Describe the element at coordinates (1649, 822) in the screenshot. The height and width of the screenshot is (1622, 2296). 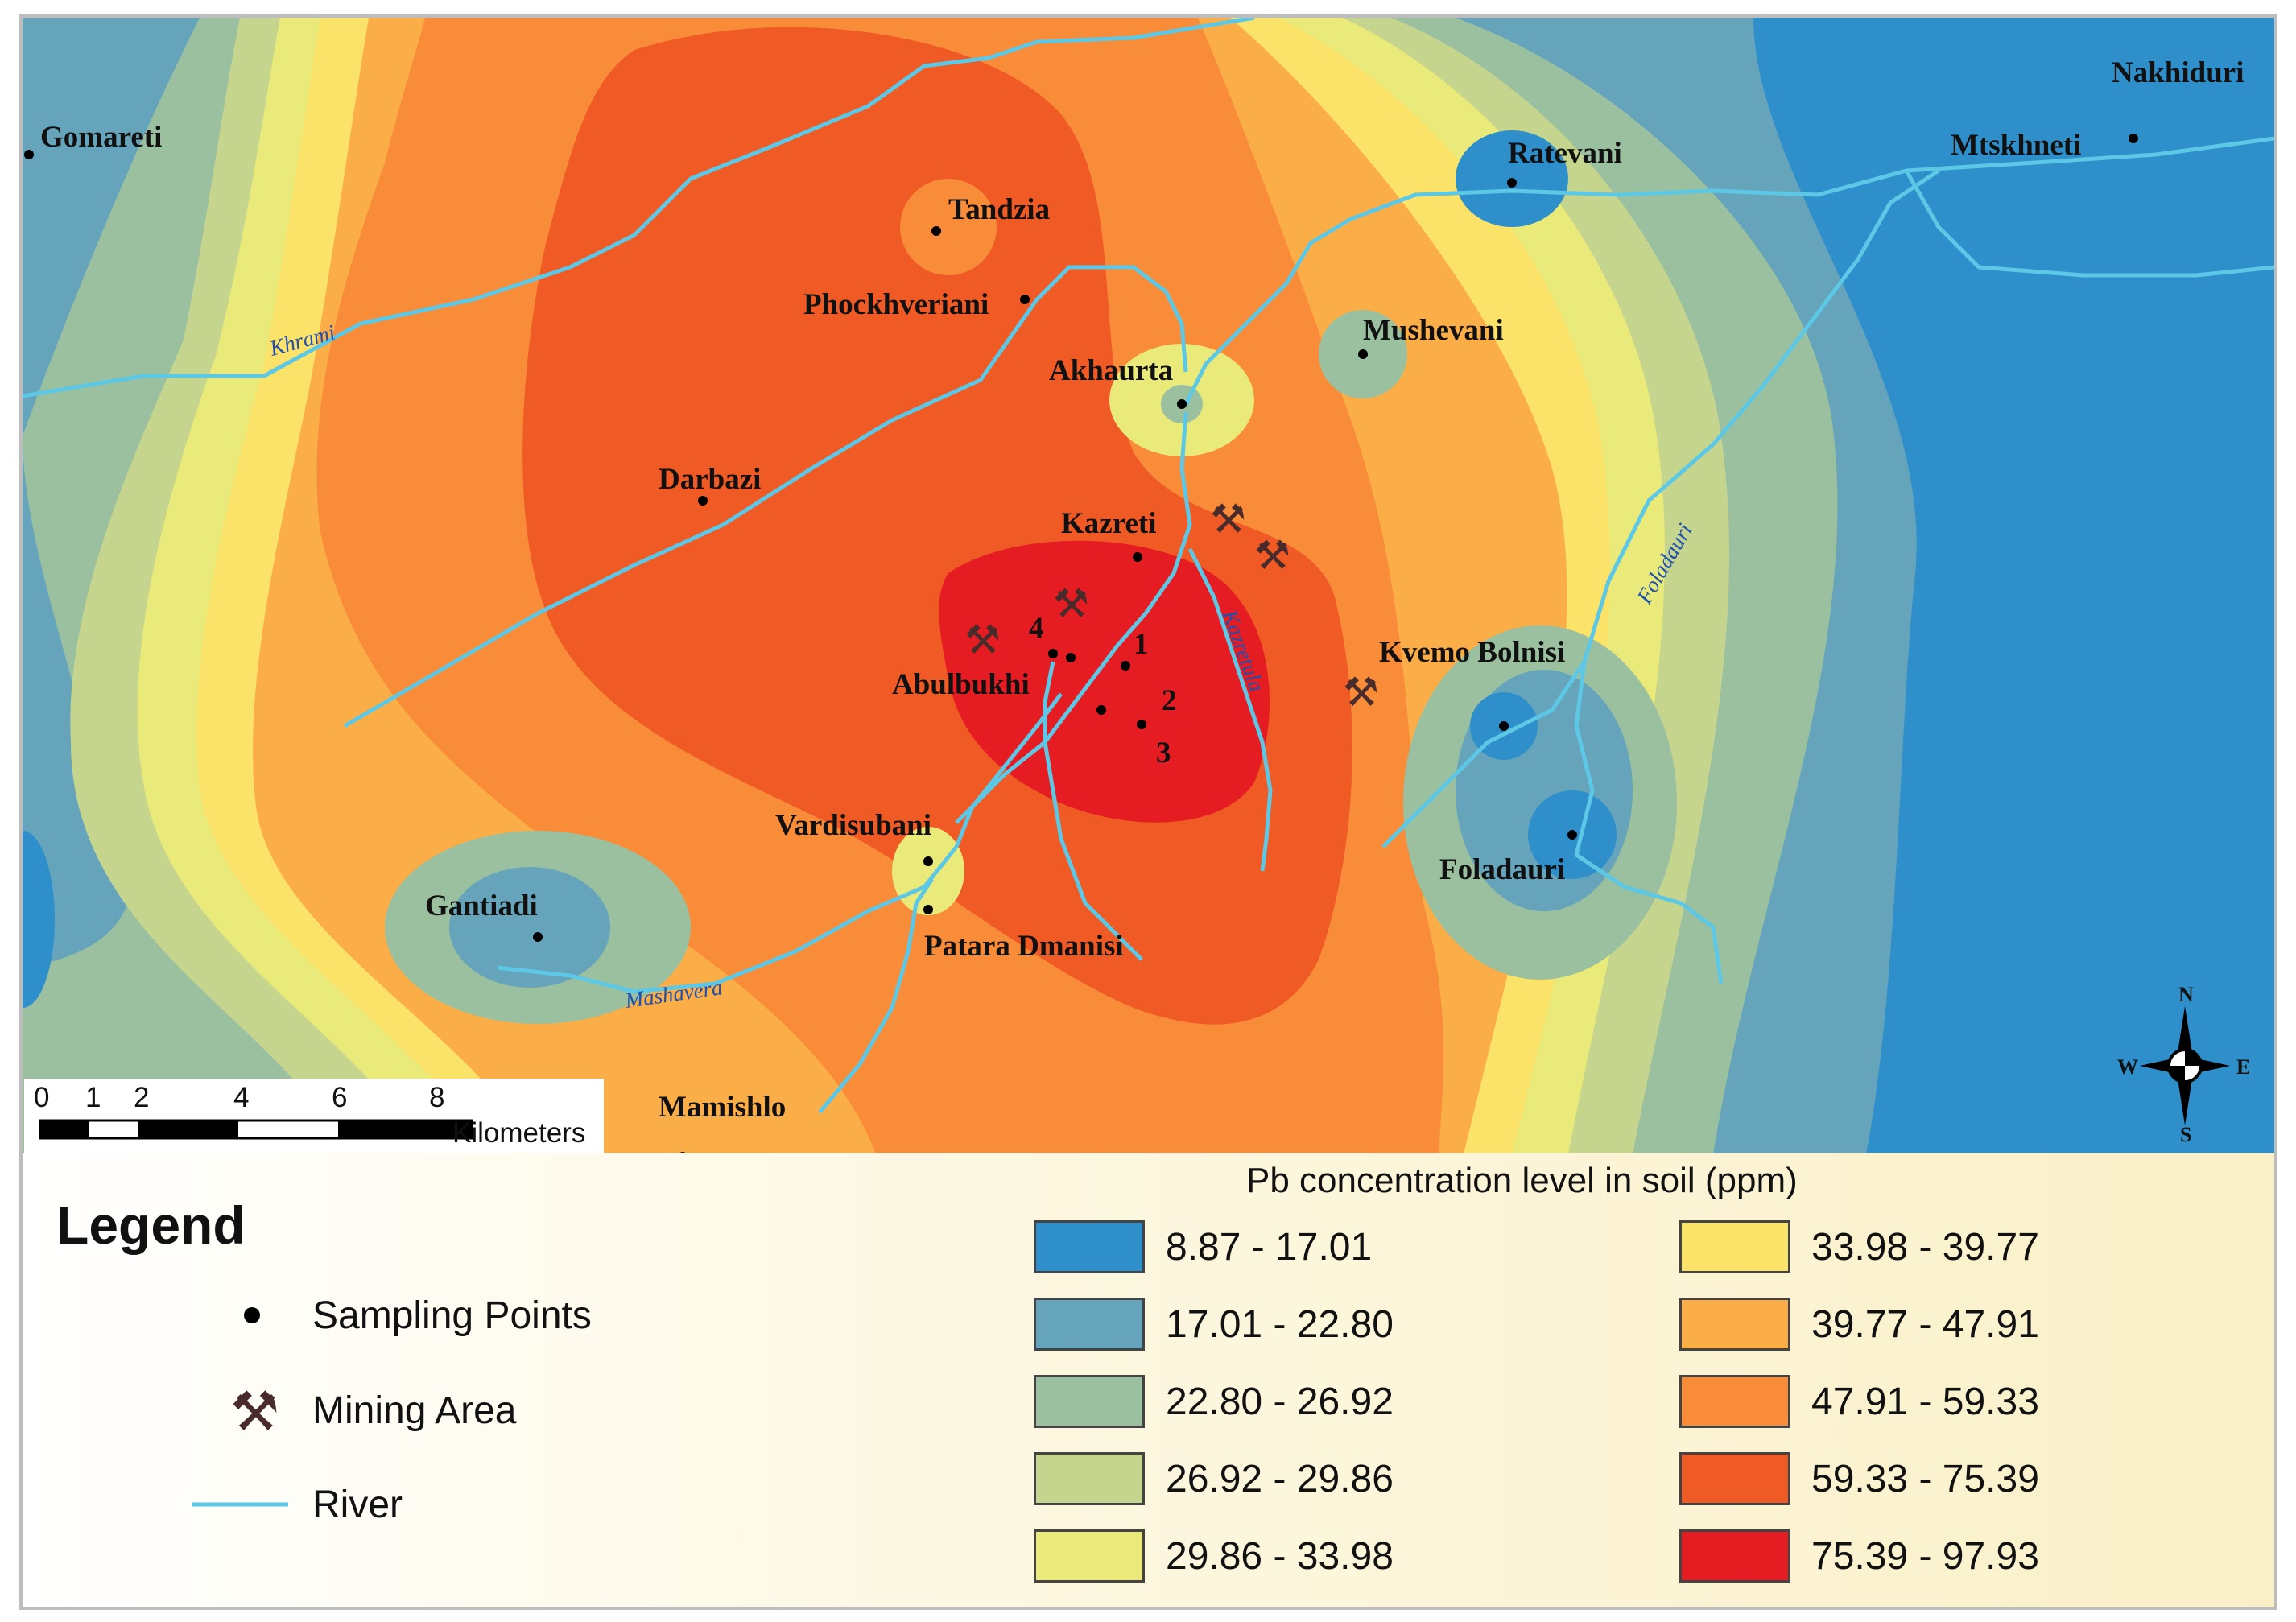
I see `river-foladauri-south` at that location.